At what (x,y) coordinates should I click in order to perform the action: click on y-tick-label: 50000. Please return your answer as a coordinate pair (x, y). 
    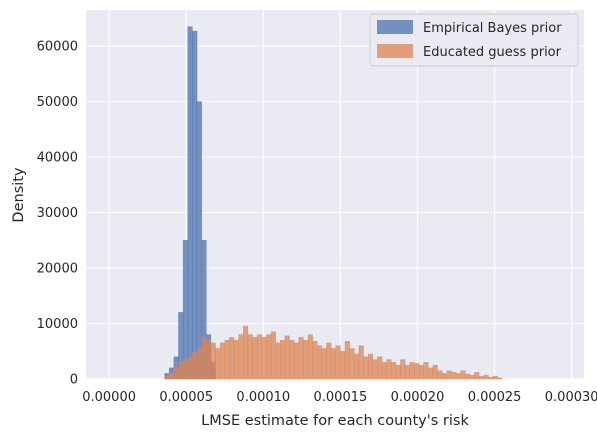
    Looking at the image, I should click on (57, 102).